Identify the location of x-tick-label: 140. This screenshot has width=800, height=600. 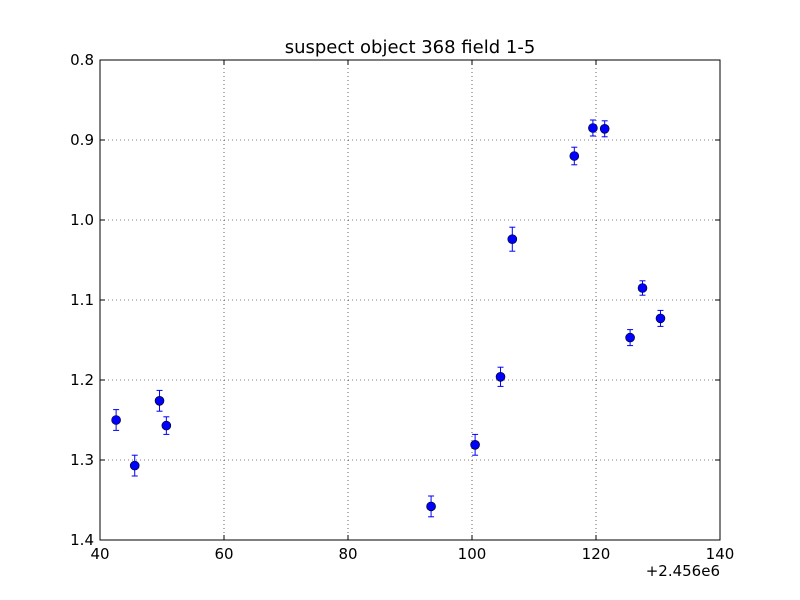
(720, 554).